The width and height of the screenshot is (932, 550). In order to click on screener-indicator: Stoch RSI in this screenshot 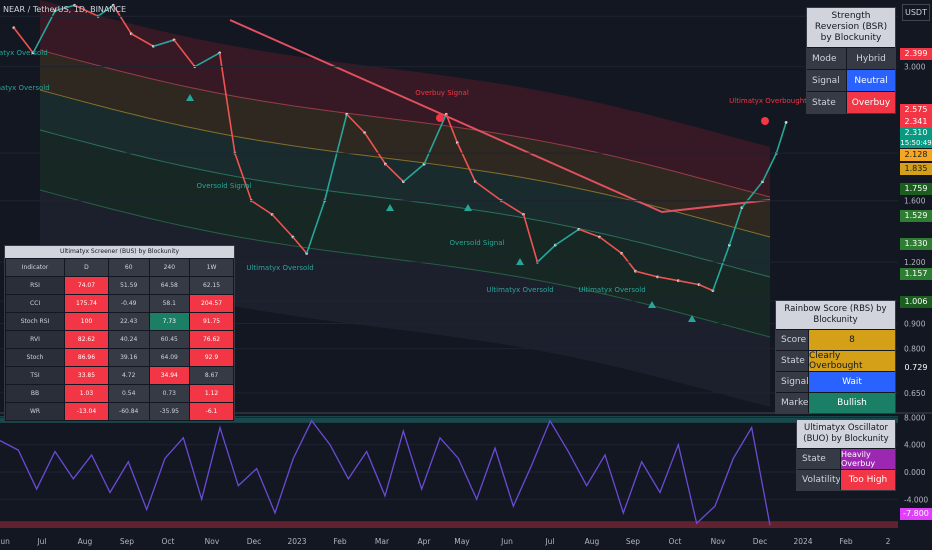, I will do `click(35, 321)`.